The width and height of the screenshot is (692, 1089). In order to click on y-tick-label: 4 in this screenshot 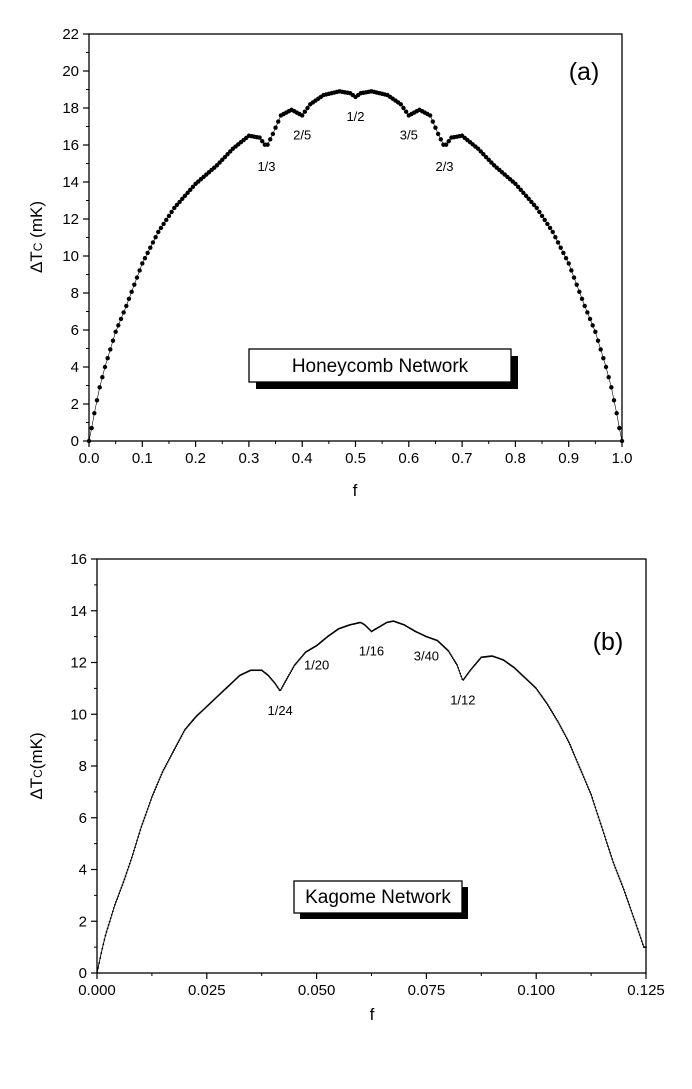, I will do `click(75, 367)`.